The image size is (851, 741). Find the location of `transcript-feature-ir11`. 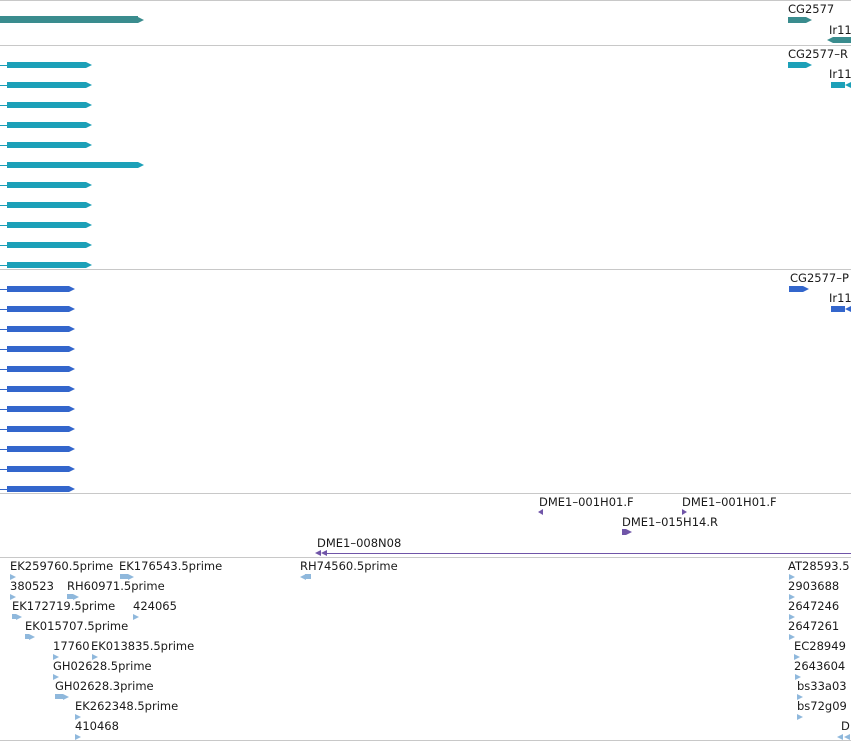

transcript-feature-ir11 is located at coordinates (838, 85).